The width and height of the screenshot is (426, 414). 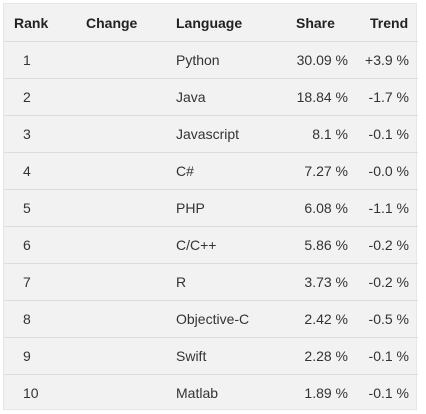 What do you see at coordinates (224, 245) in the screenshot?
I see `cell-language: C/C++` at bounding box center [224, 245].